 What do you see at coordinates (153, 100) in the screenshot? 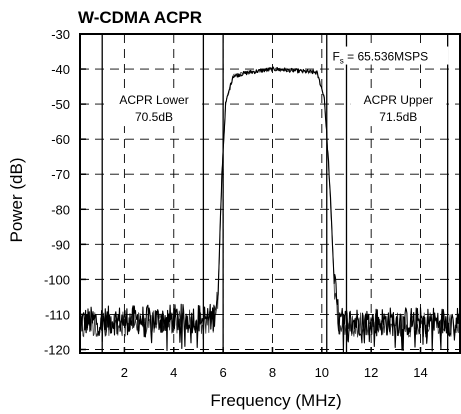
I see `annotation-text: ACPR Lower` at bounding box center [153, 100].